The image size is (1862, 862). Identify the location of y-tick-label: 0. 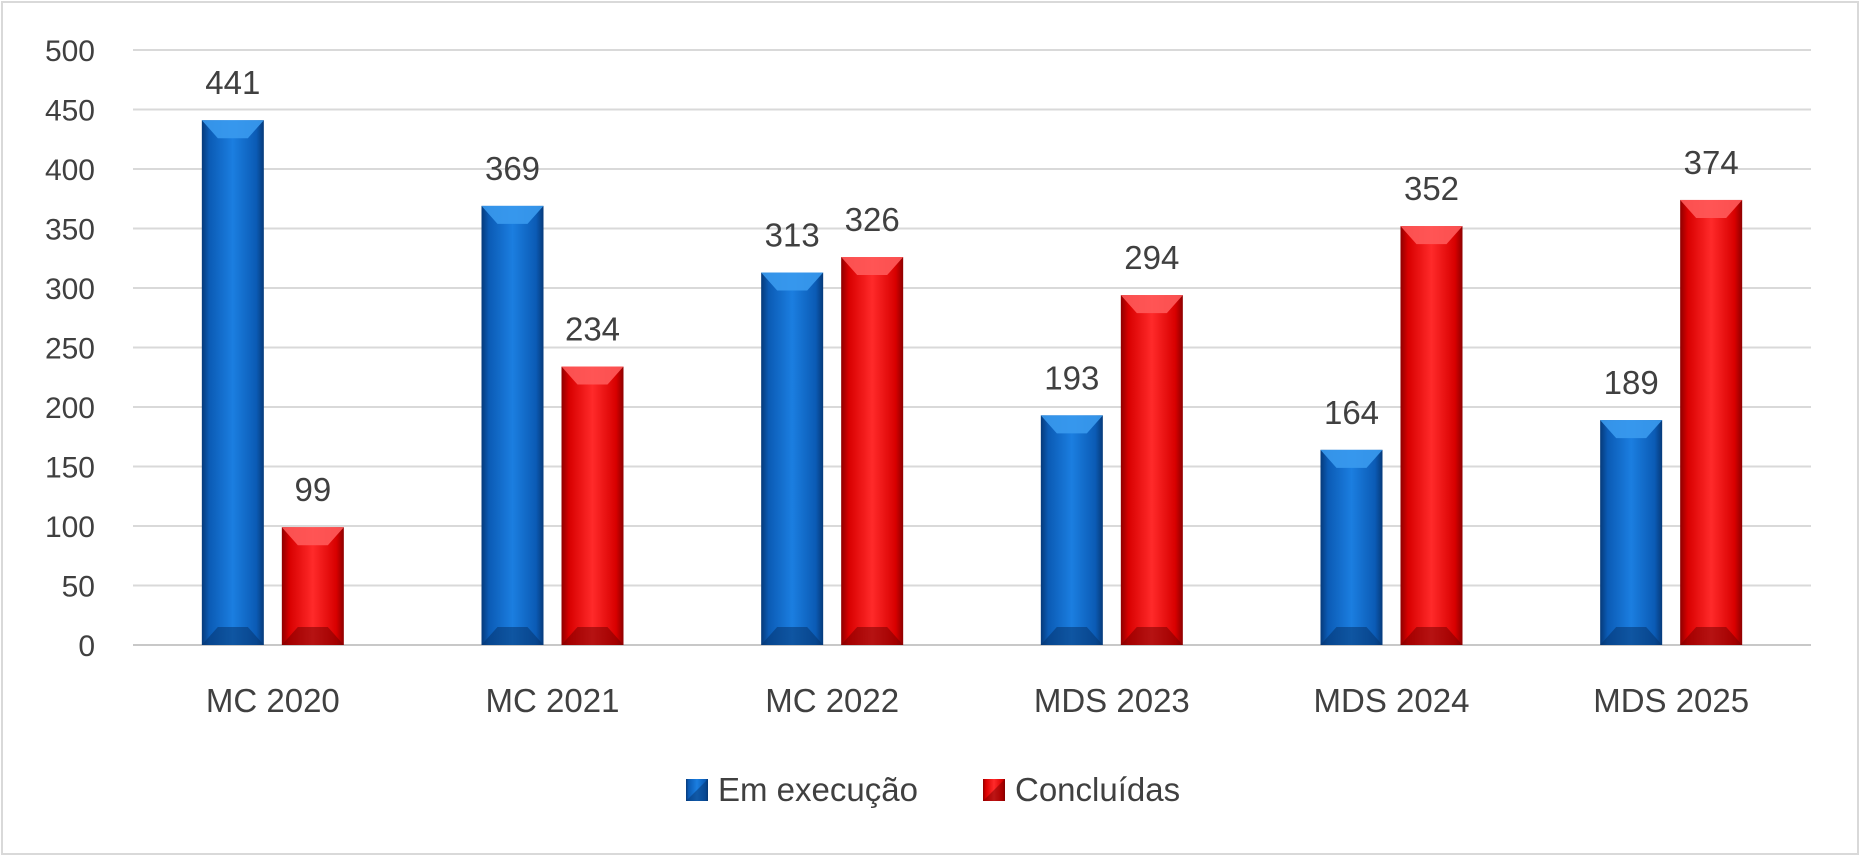
(86, 646).